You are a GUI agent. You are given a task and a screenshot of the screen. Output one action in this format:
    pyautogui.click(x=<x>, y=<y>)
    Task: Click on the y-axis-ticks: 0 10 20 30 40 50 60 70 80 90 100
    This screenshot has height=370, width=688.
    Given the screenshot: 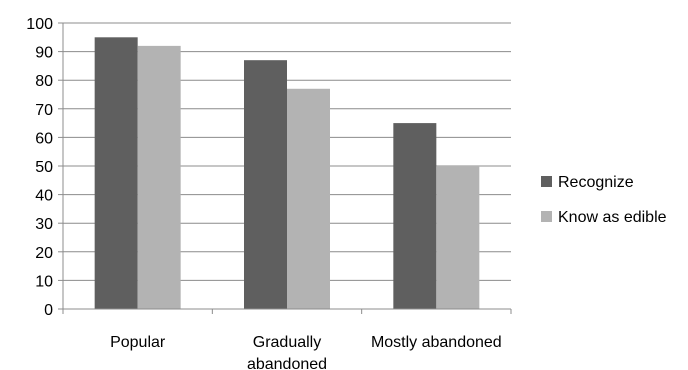 What is the action you would take?
    pyautogui.click(x=44, y=167)
    